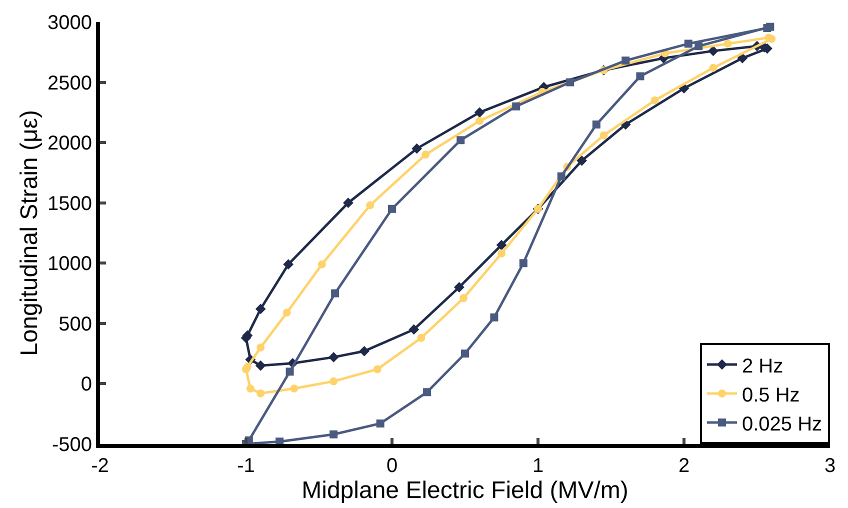 Image resolution: width=848 pixels, height=508 pixels. Describe the element at coordinates (70, 83) in the screenshot. I see `y-tick-label: 2500` at that location.